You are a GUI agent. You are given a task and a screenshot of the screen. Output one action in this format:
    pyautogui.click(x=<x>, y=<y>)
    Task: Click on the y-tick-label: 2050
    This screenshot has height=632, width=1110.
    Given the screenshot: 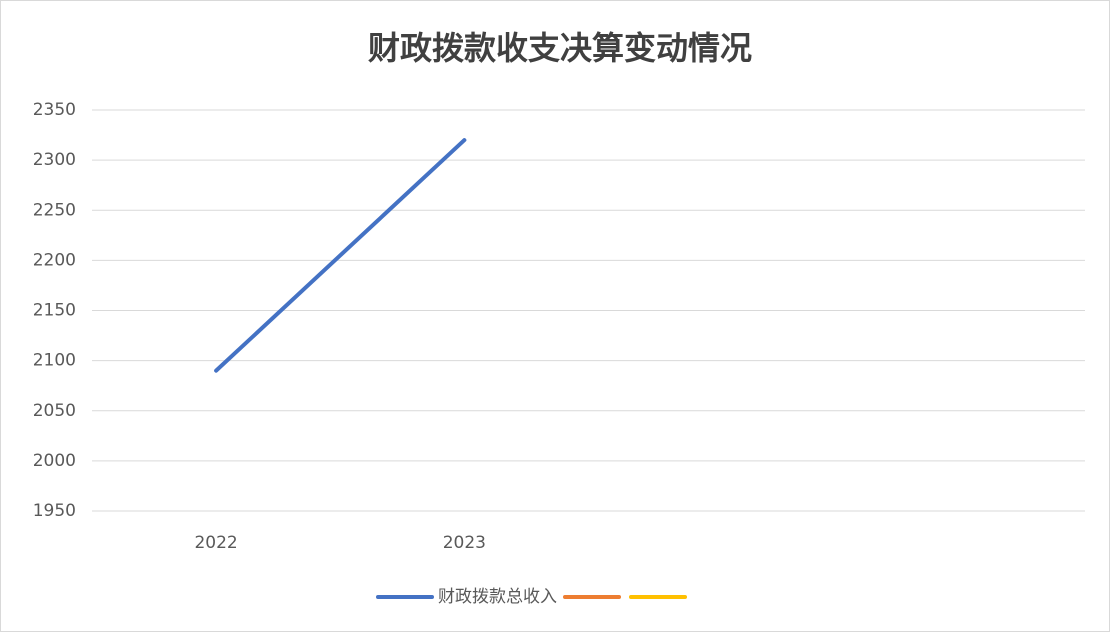 What is the action you would take?
    pyautogui.click(x=54, y=411)
    